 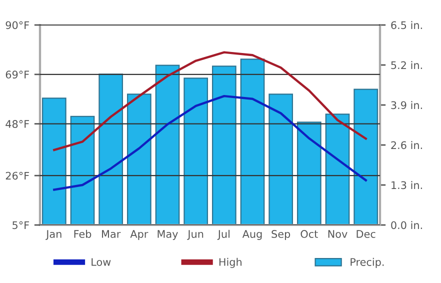 What do you see at coordinates (20, 225) in the screenshot?
I see `y-tick-label: 5°F` at bounding box center [20, 225].